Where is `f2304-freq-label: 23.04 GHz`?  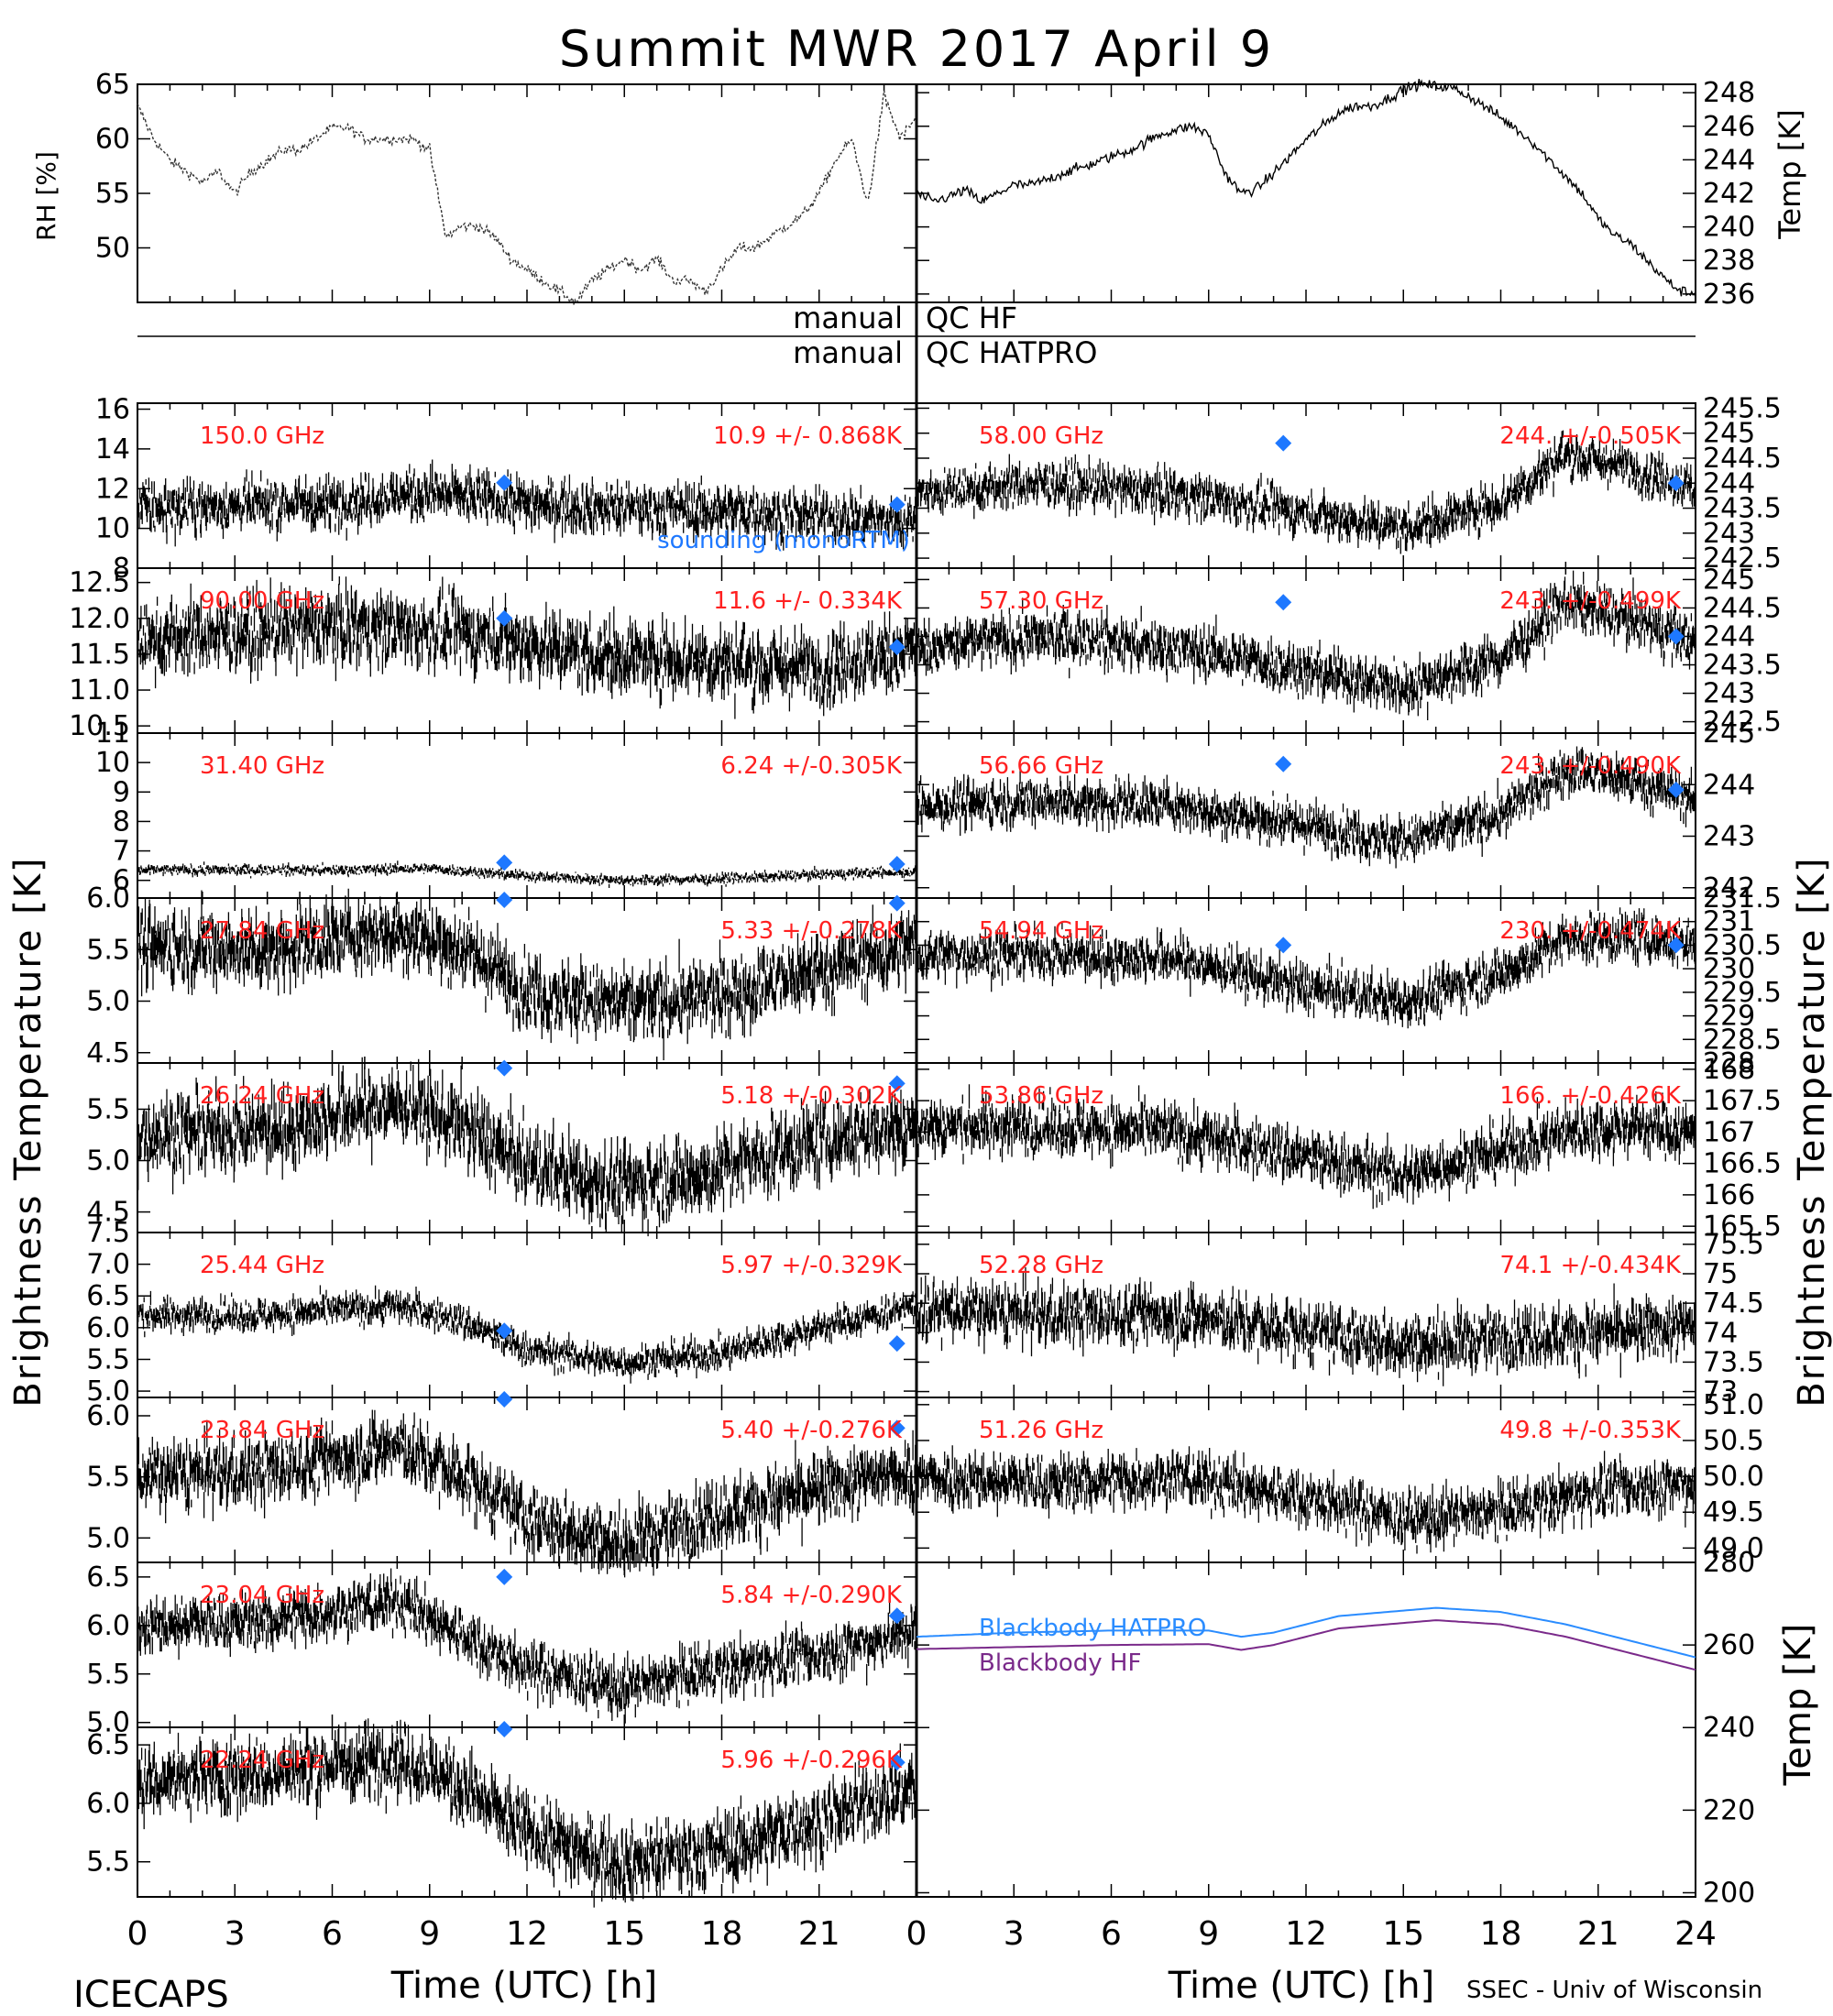
f2304-freq-label: 23.04 GHz is located at coordinates (262, 1595).